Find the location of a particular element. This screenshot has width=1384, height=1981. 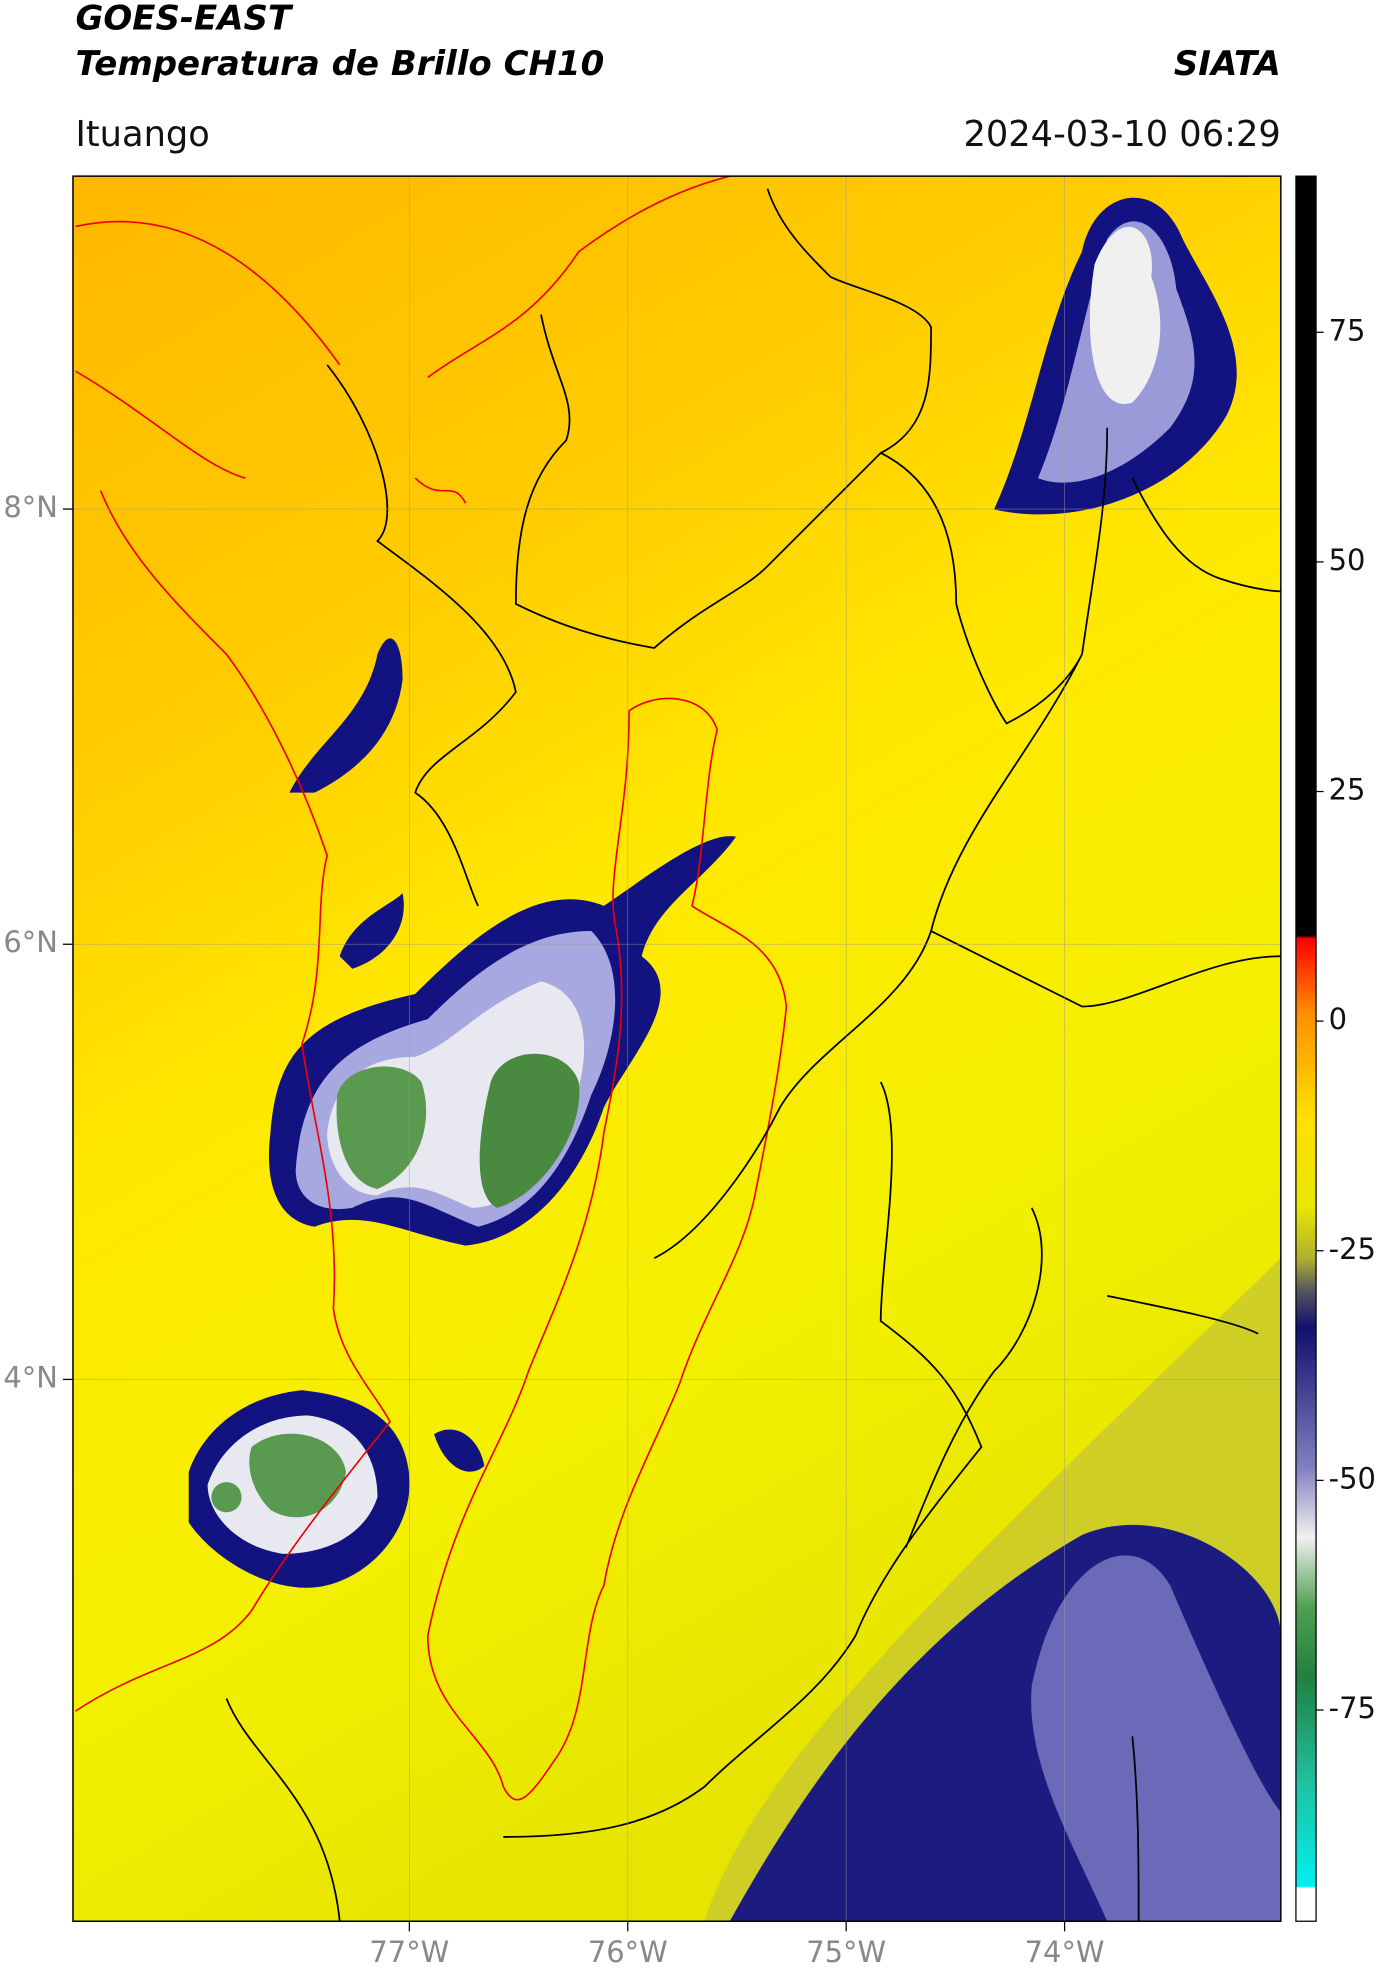

cloud-sw is located at coordinates (299, 1489).